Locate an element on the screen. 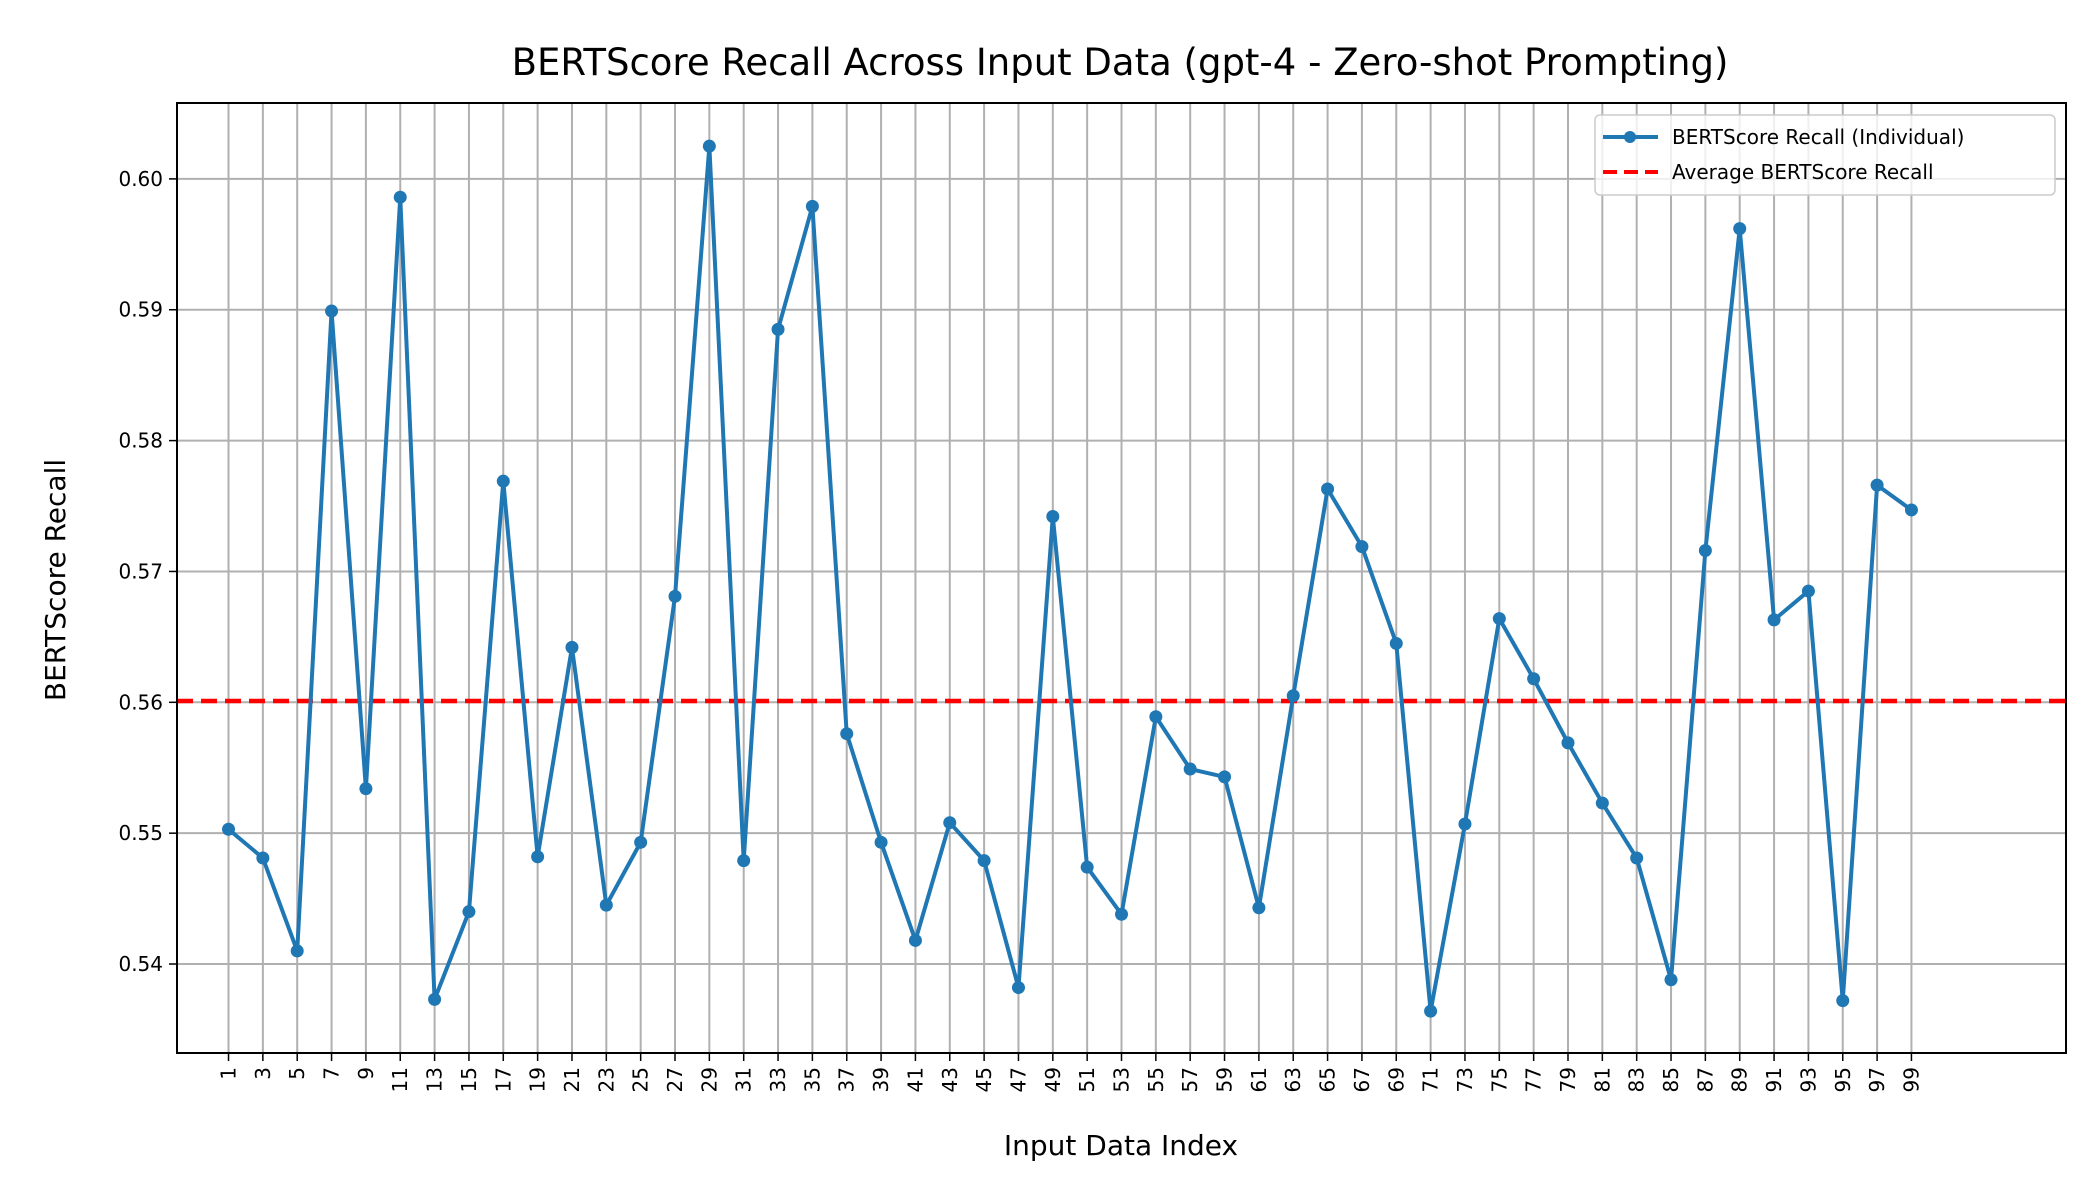  x-tick-label: 15 is located at coordinates (469, 1079).